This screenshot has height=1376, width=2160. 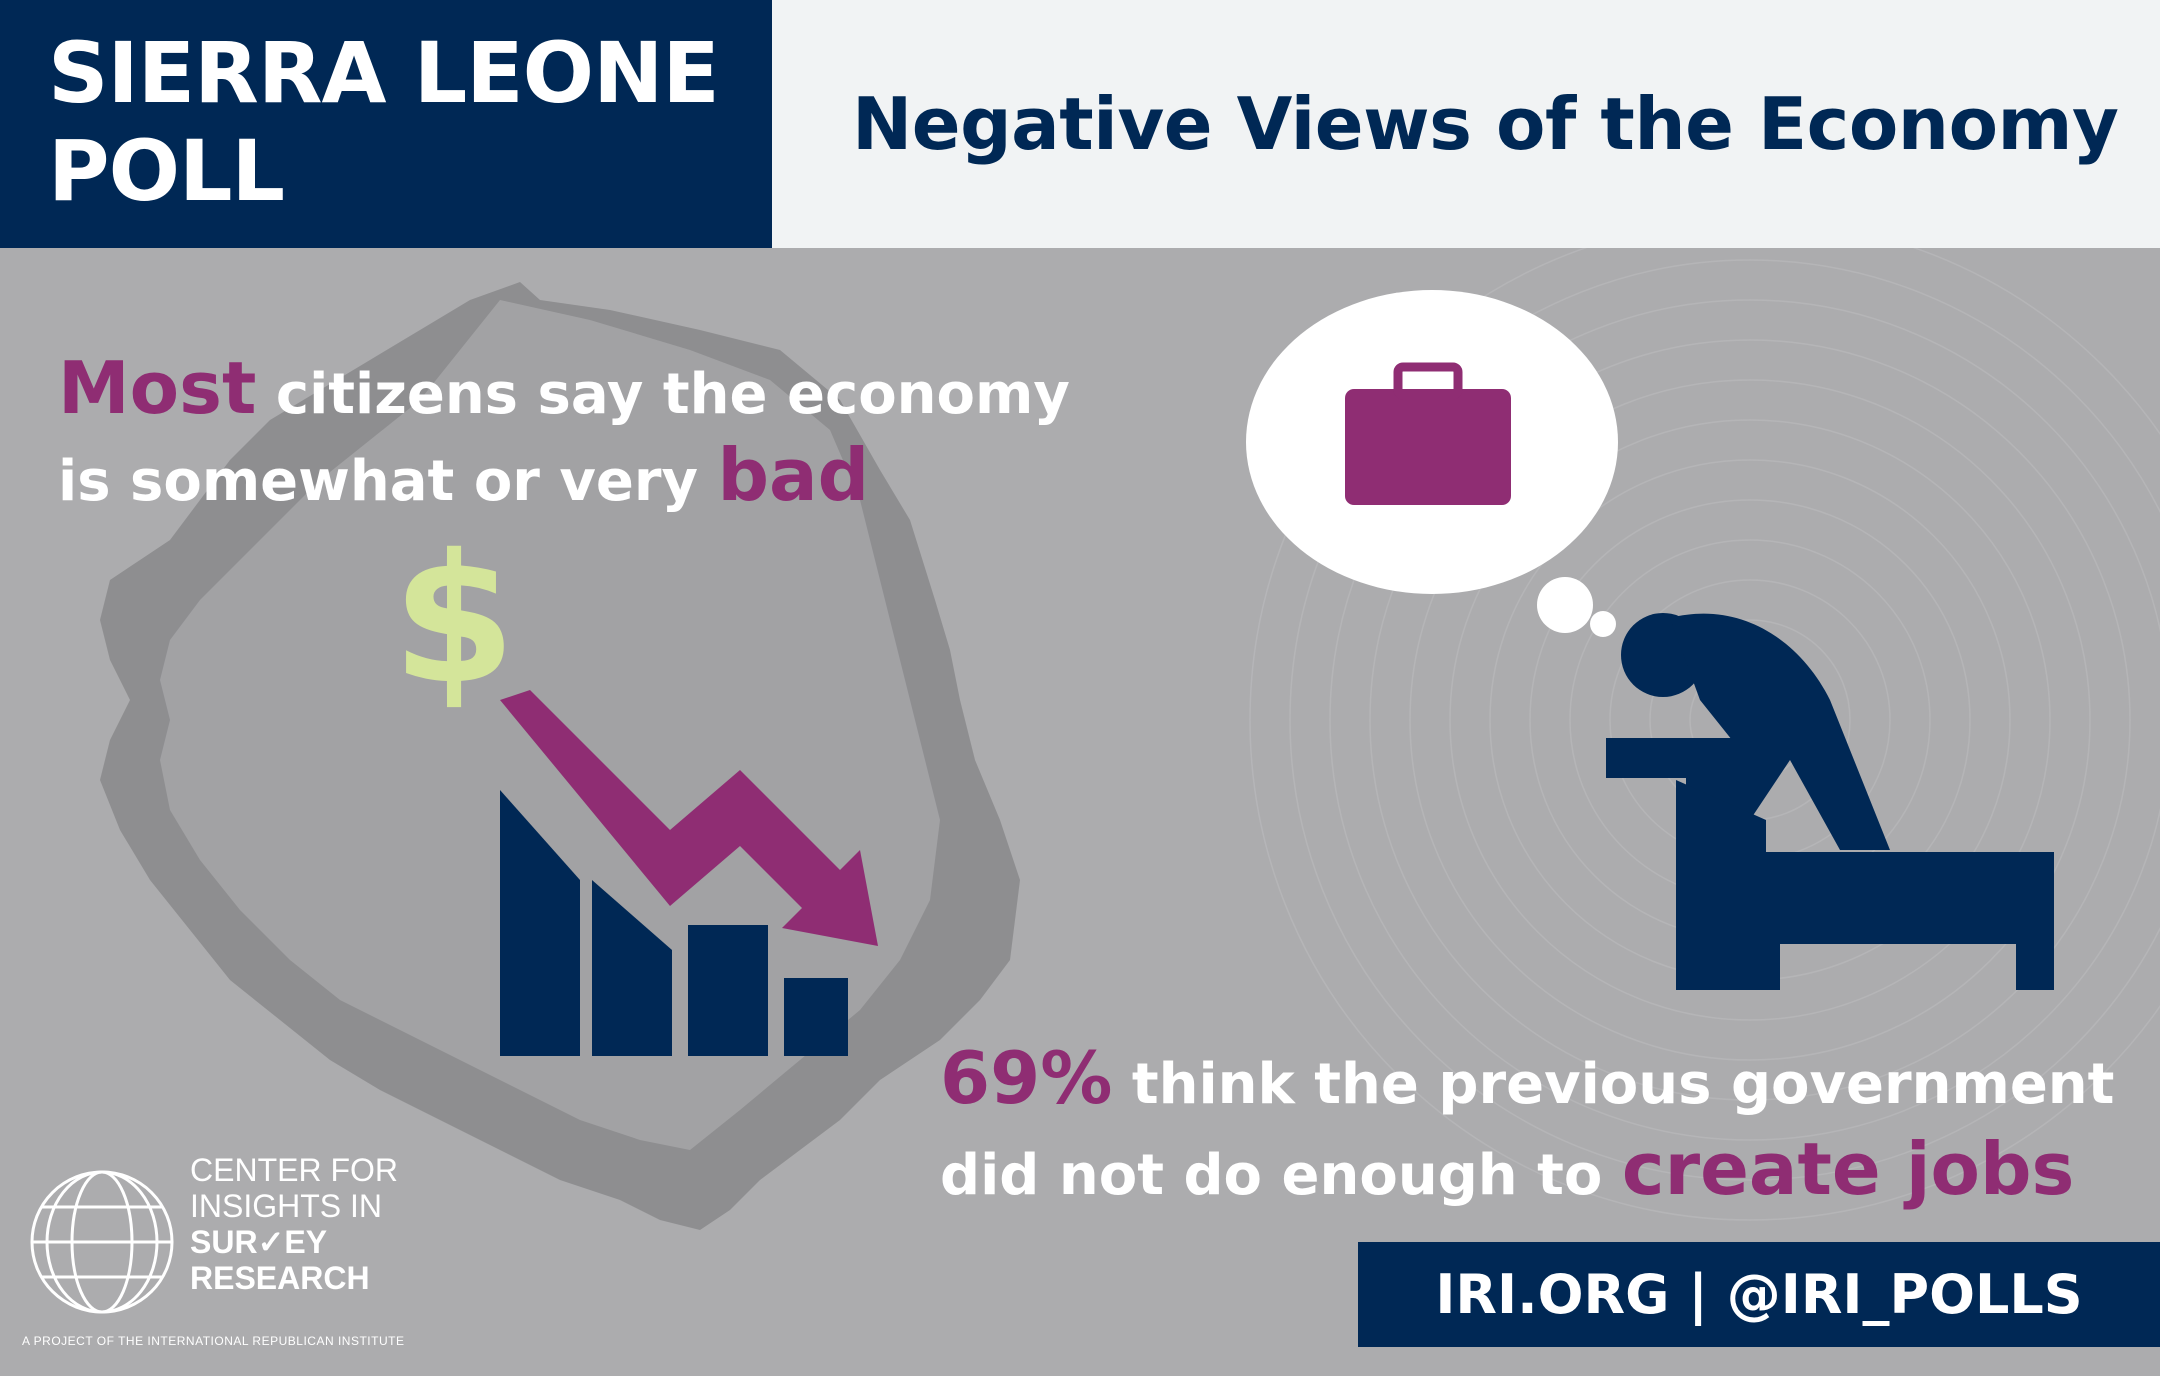 I want to click on page-subtitle: Negative Views of the Economy, so click(x=1485, y=124).